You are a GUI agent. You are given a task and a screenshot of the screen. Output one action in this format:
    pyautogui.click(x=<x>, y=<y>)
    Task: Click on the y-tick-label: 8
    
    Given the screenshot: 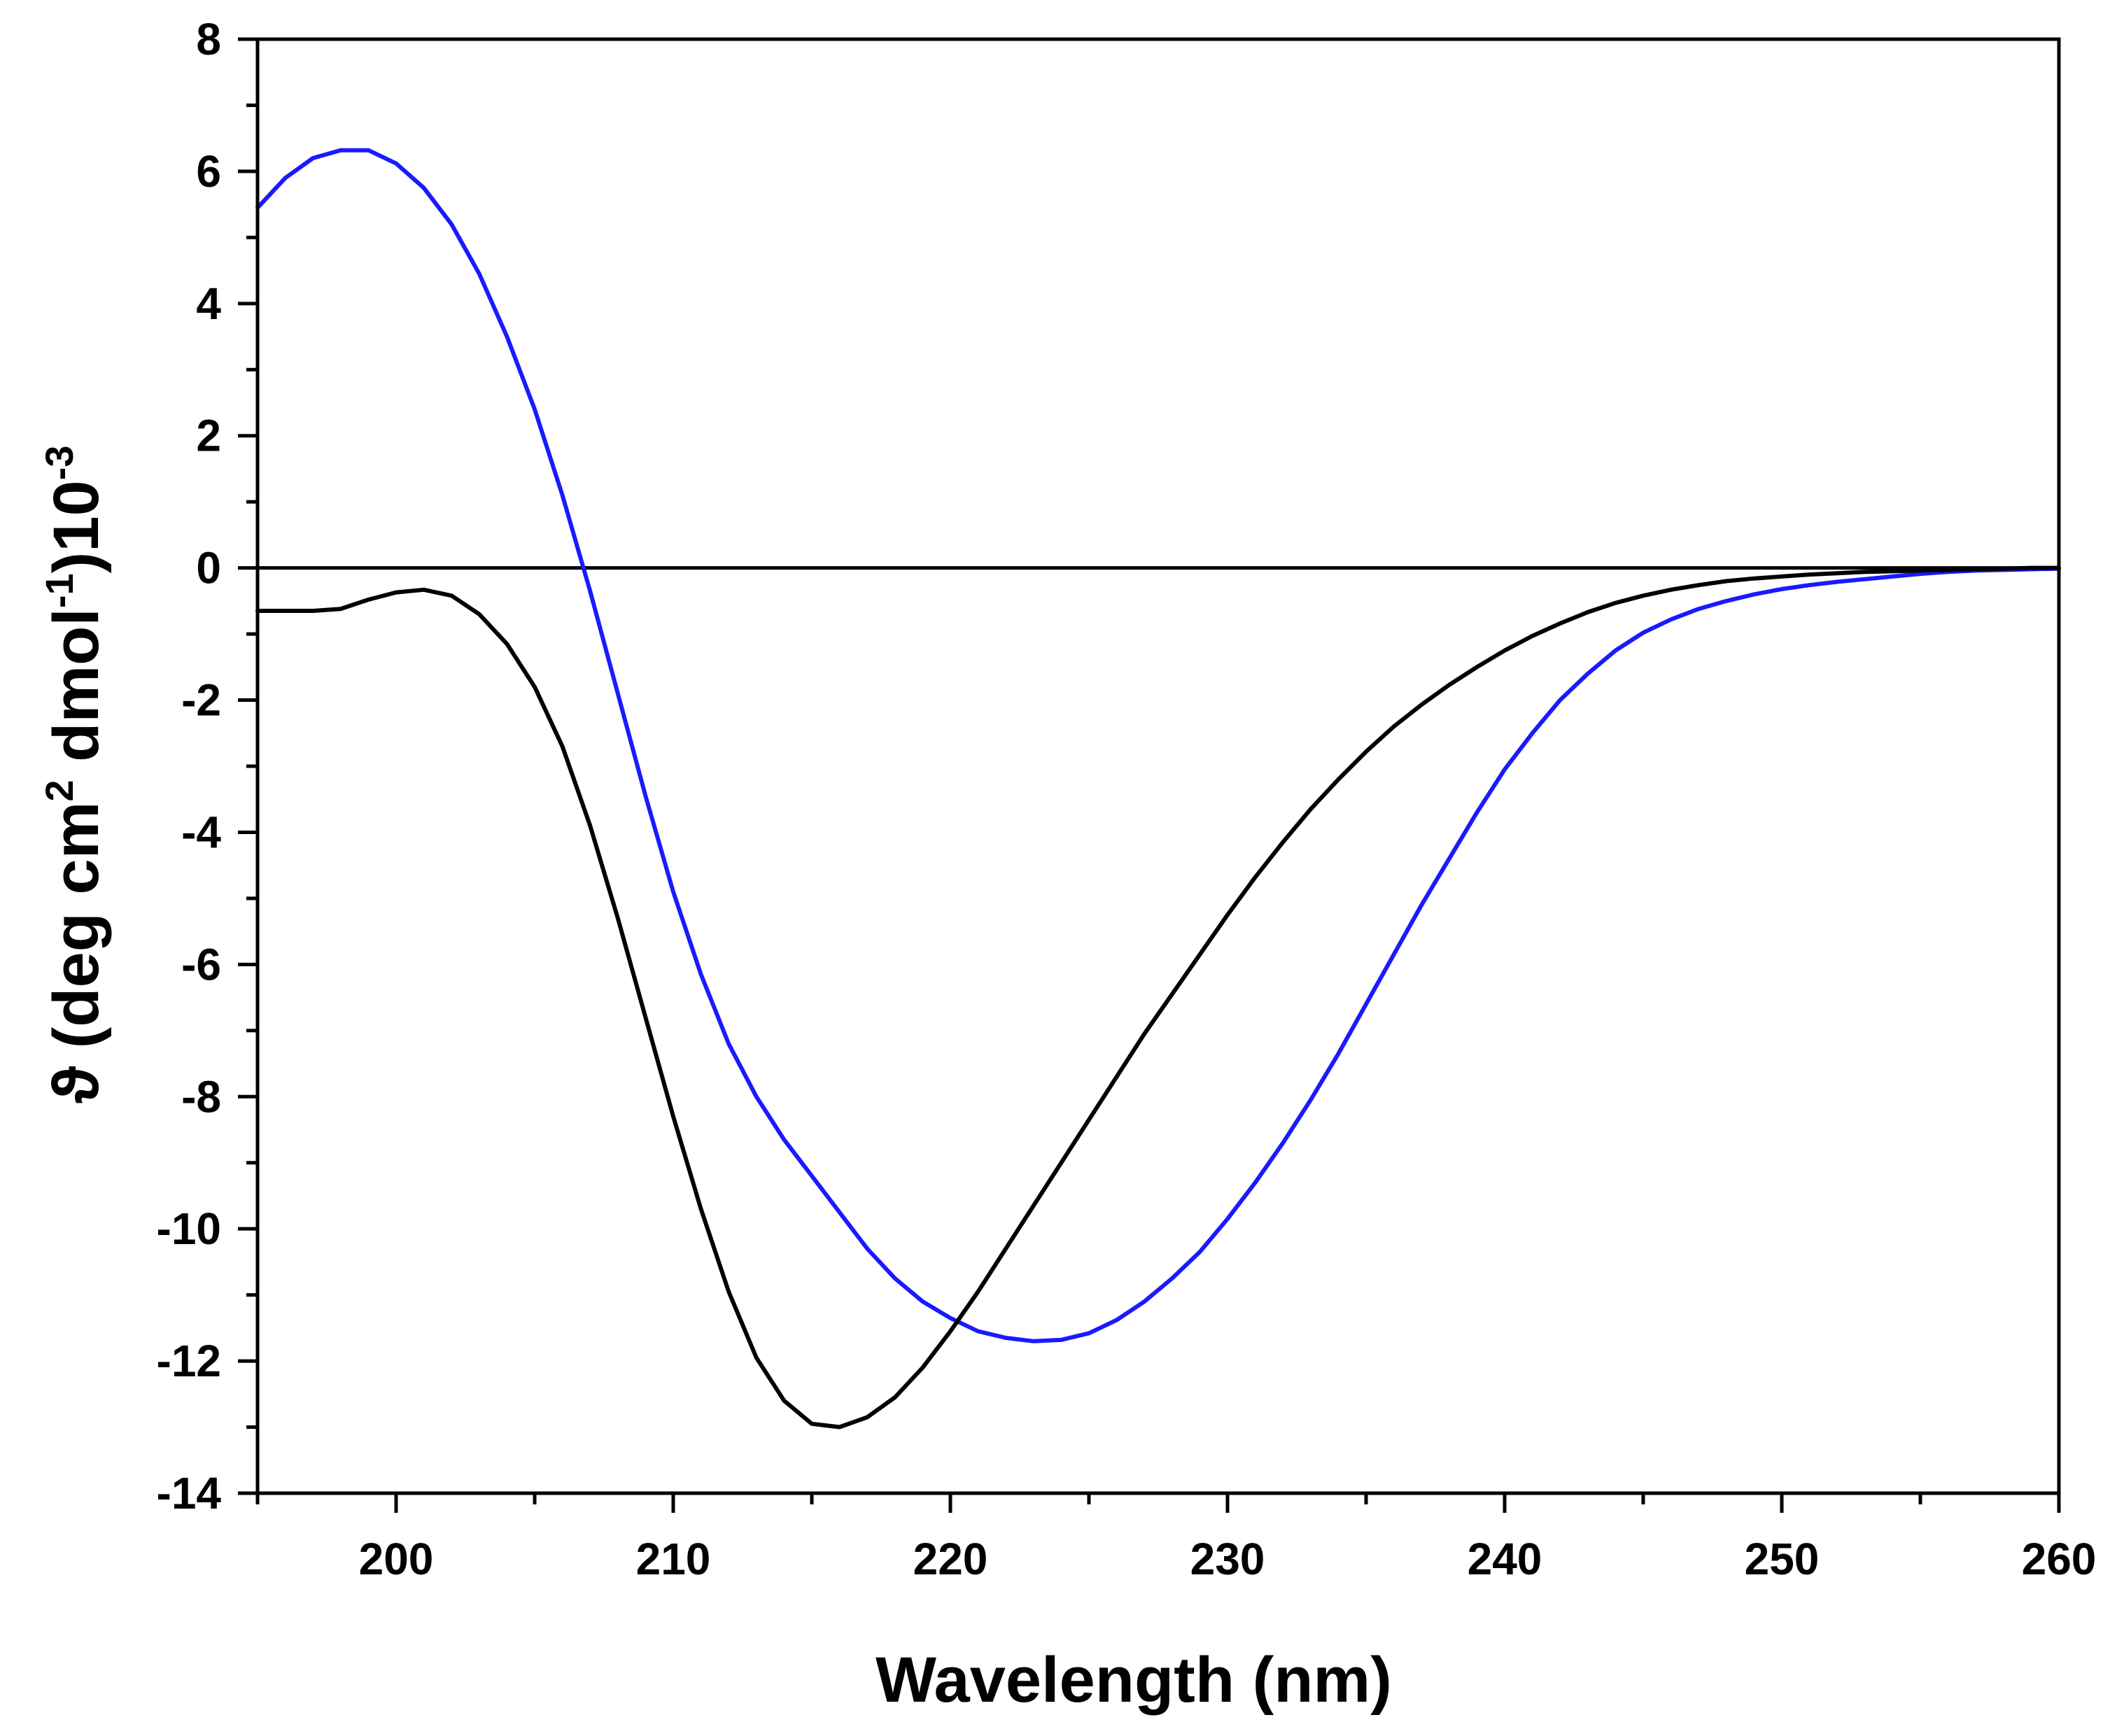 What is the action you would take?
    pyautogui.click(x=208, y=39)
    